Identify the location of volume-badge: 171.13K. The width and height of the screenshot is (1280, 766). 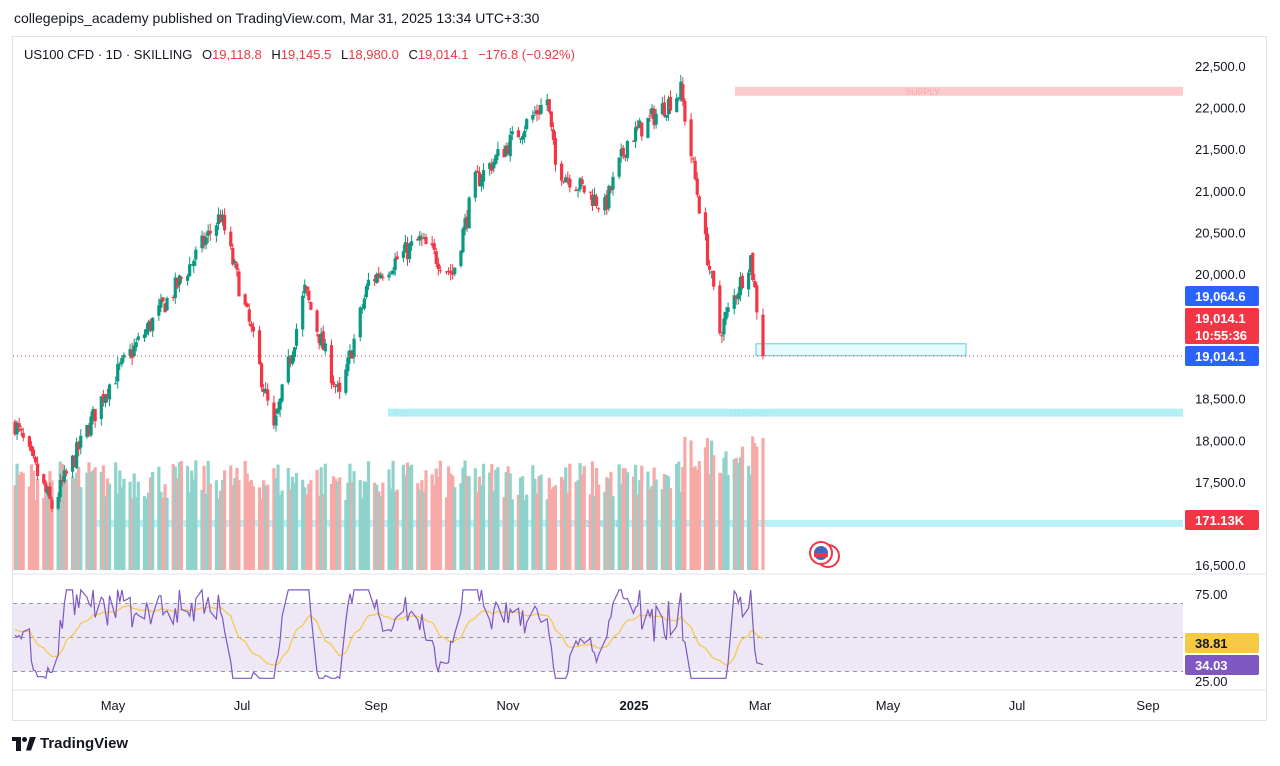
(1222, 520).